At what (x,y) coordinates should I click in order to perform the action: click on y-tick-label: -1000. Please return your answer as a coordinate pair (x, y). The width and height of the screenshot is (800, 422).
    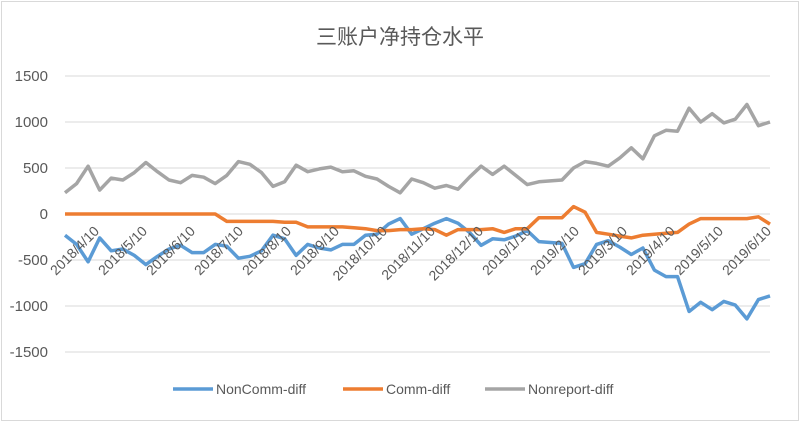
    Looking at the image, I should click on (29, 306).